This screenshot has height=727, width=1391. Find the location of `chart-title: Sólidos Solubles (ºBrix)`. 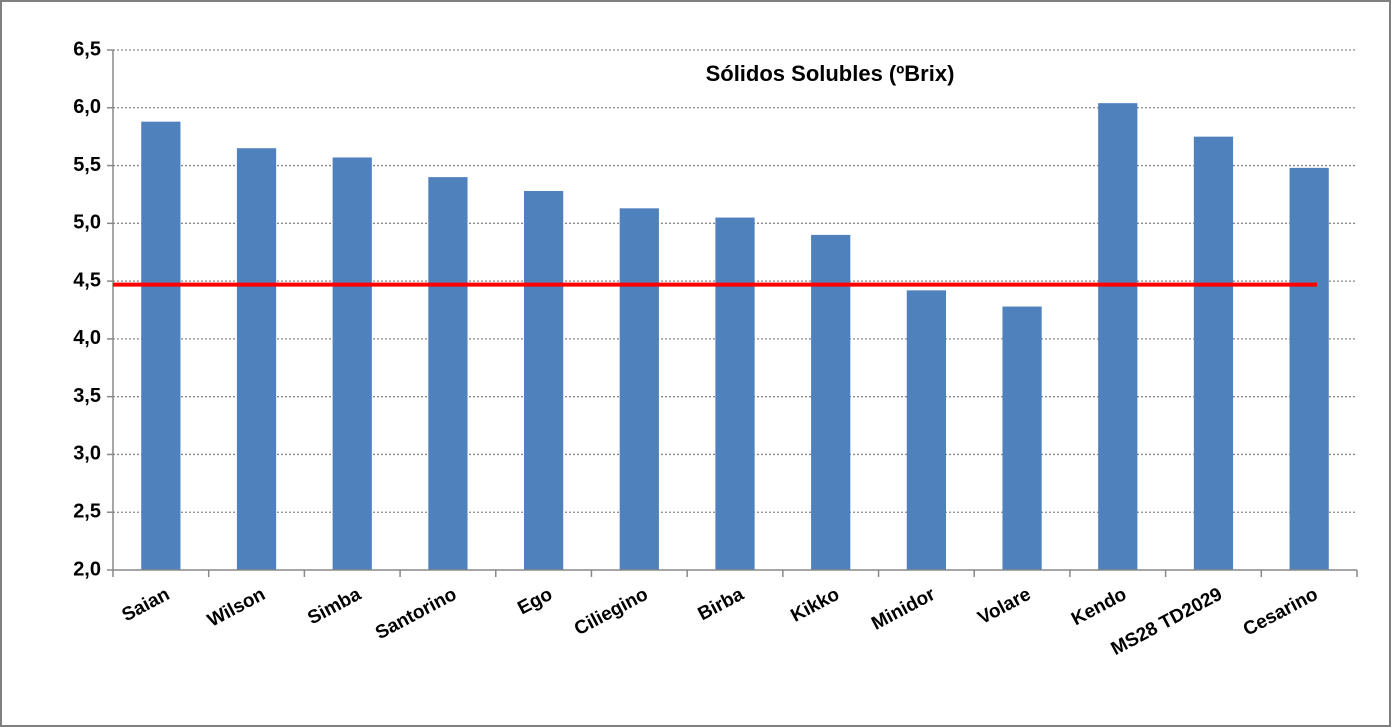

chart-title: Sólidos Solubles (ºBrix) is located at coordinates (830, 73).